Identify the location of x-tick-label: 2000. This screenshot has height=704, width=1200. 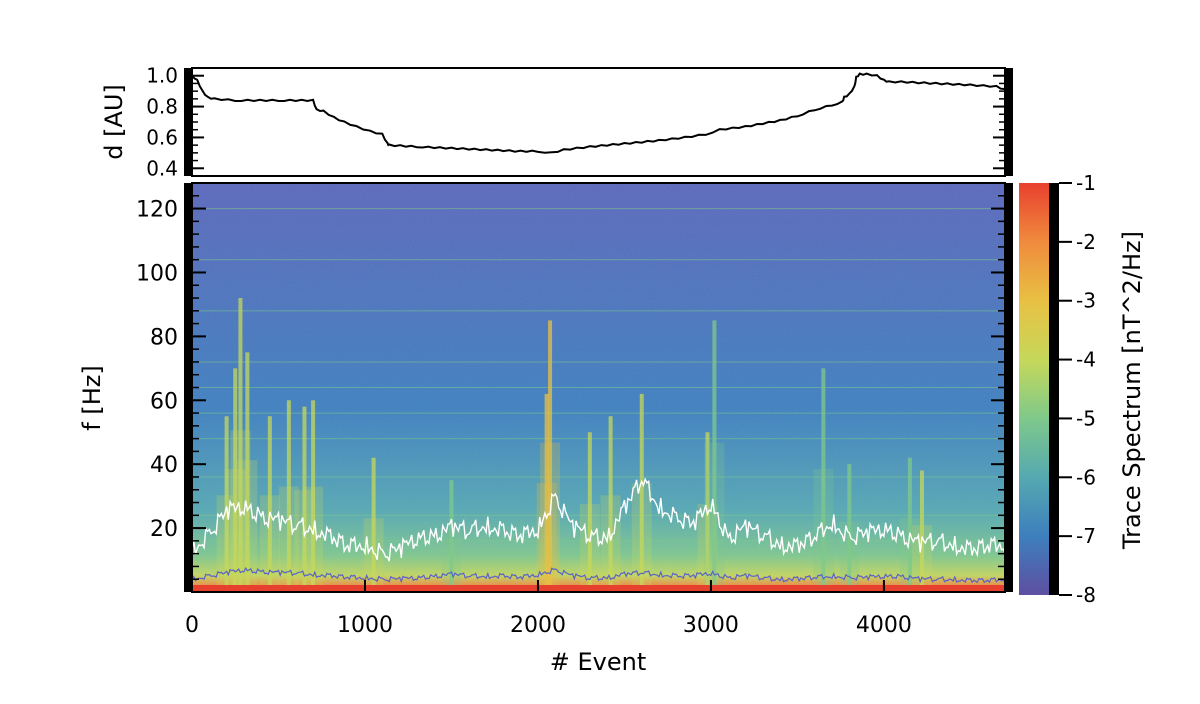
(538, 625).